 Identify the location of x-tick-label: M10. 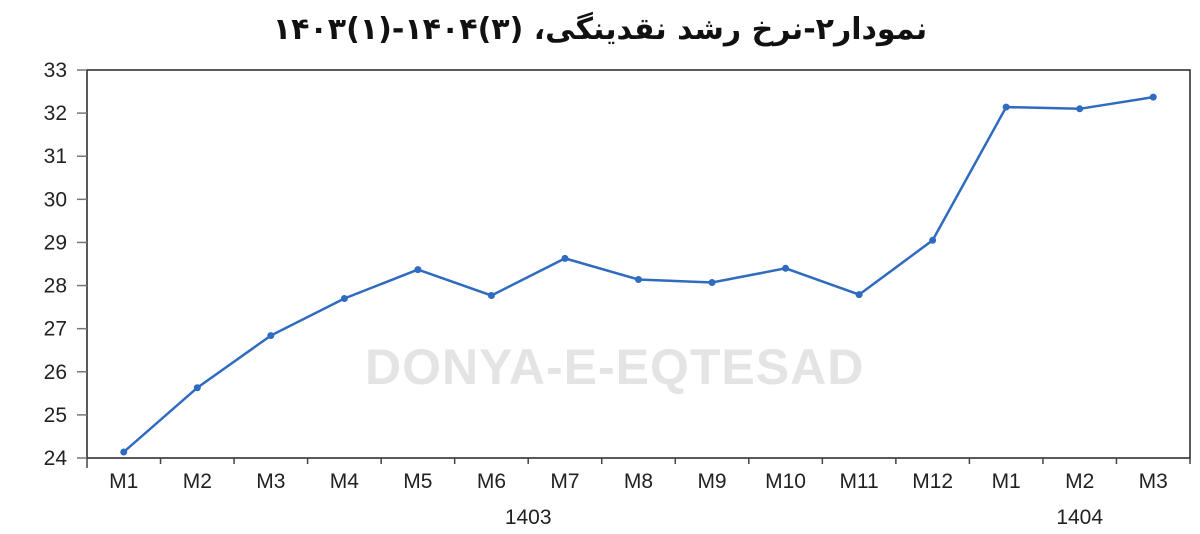
(785, 481).